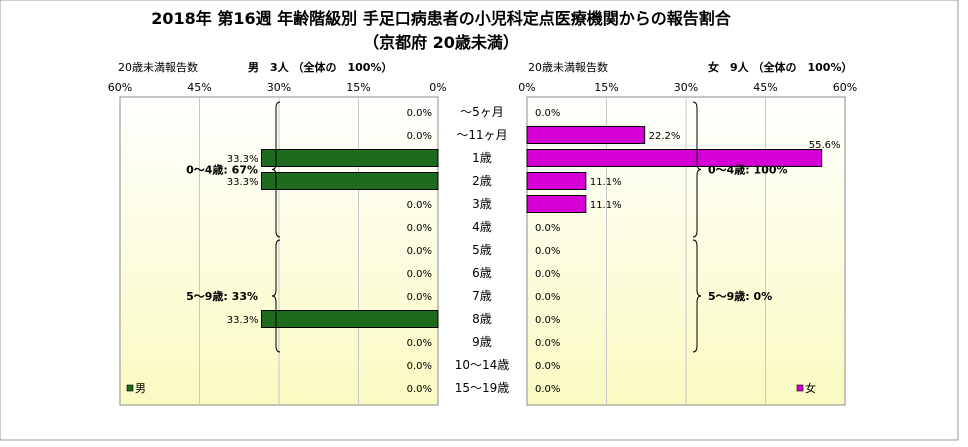 The image size is (968, 447). I want to click on female-x-tick-label: 15%, so click(606, 87).